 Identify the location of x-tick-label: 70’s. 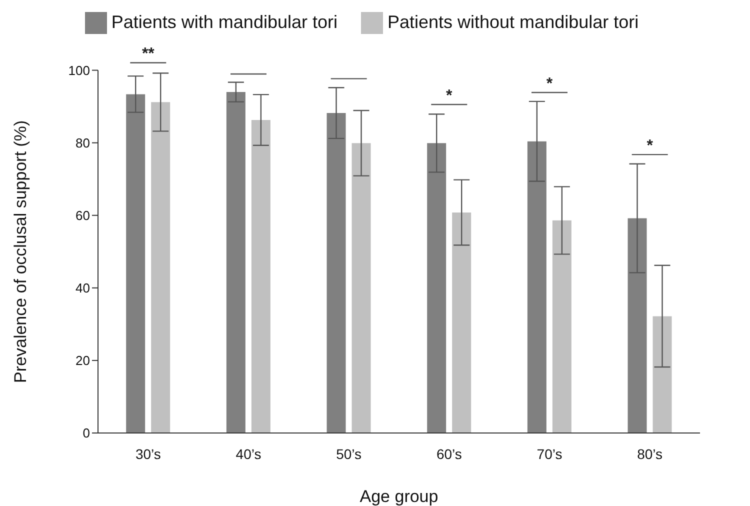
(549, 454).